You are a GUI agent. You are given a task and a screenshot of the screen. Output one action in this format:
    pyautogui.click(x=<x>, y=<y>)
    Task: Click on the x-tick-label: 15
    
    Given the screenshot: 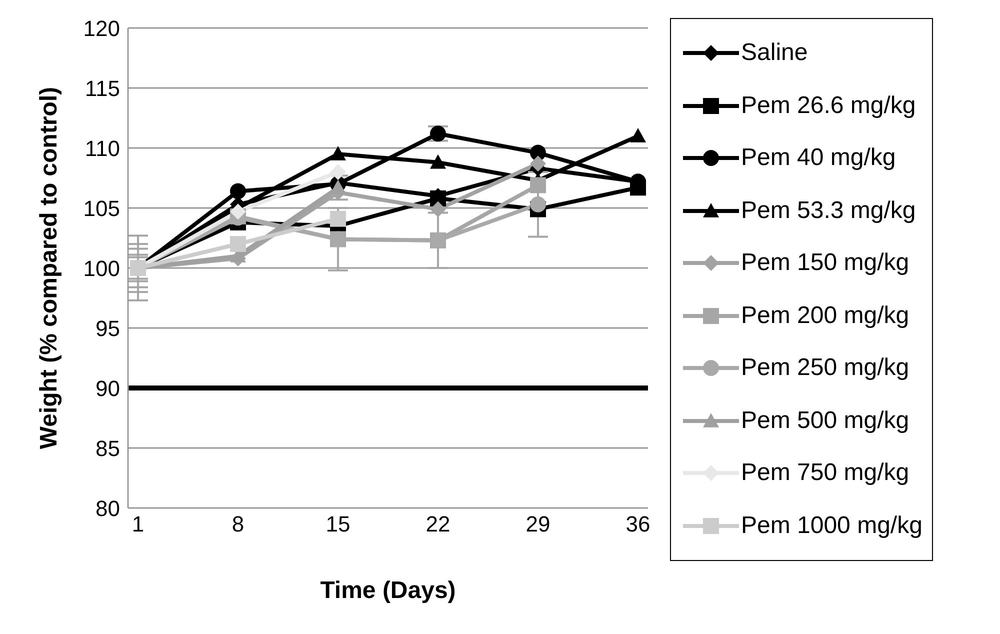 What is the action you would take?
    pyautogui.click(x=338, y=524)
    